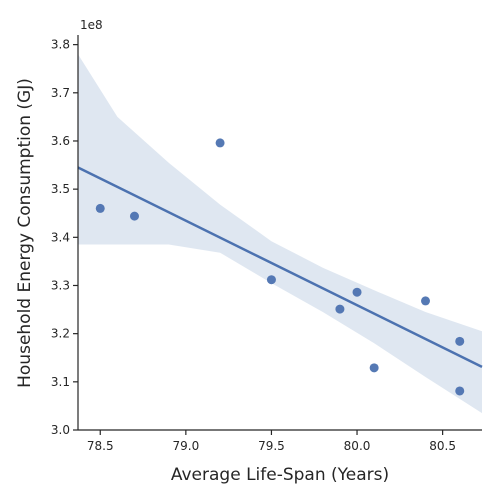  Describe the element at coordinates (280, 475) in the screenshot. I see `x-axis-title: Average Life-Span (Years)` at that location.